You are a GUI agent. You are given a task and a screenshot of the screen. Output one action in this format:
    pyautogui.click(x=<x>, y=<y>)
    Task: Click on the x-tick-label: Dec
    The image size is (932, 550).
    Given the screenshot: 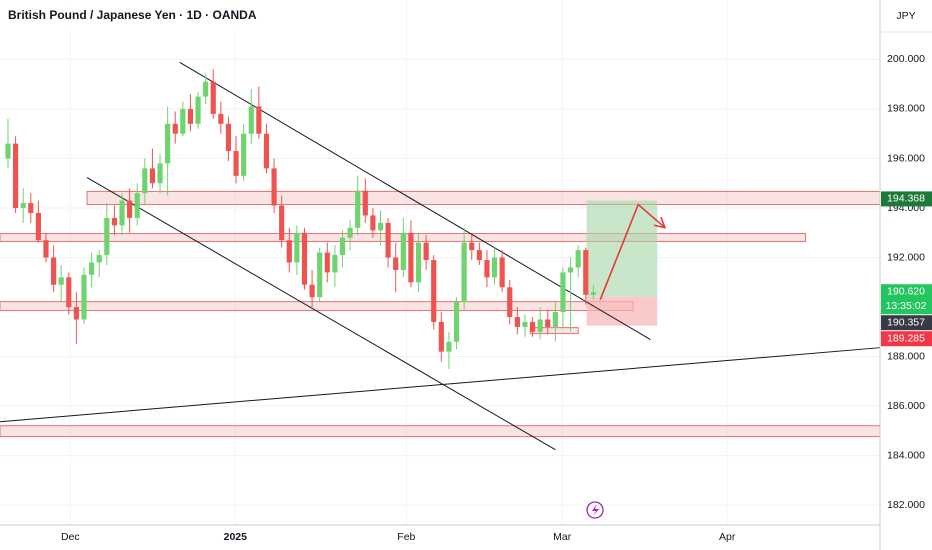 What is the action you would take?
    pyautogui.click(x=70, y=537)
    